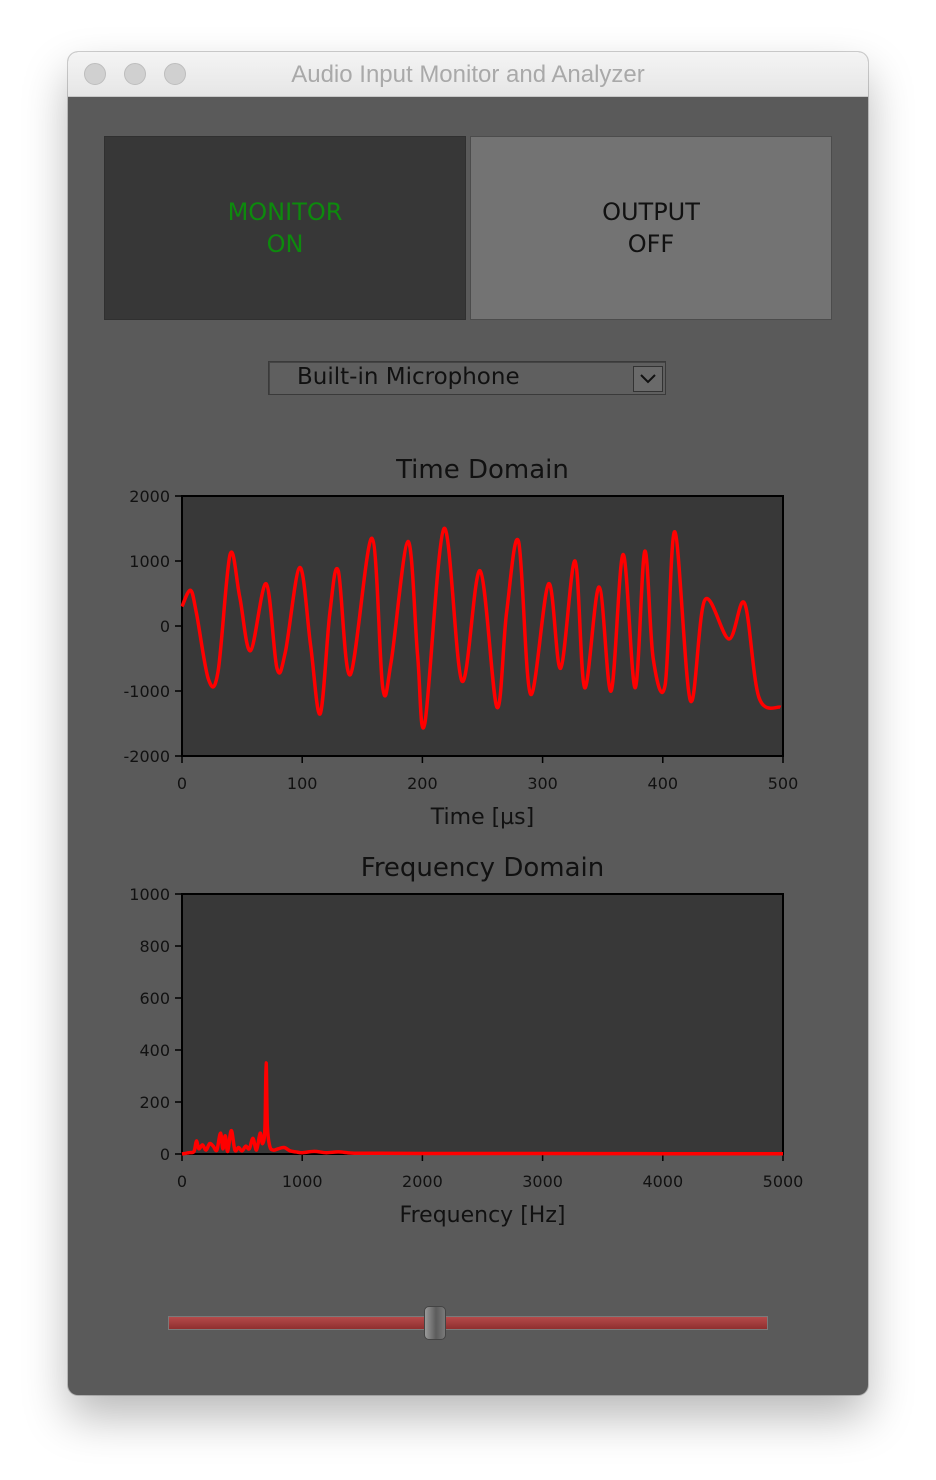 The width and height of the screenshot is (936, 1480). I want to click on y-tick-label: 800, so click(154, 946).